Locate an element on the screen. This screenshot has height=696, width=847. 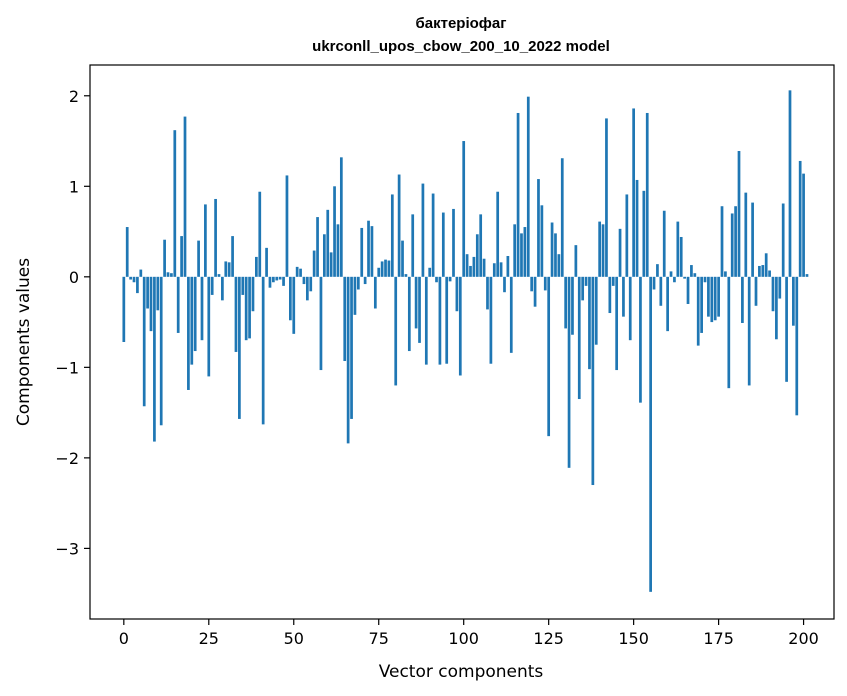
y-tick-label: 2 is located at coordinates (74, 96).